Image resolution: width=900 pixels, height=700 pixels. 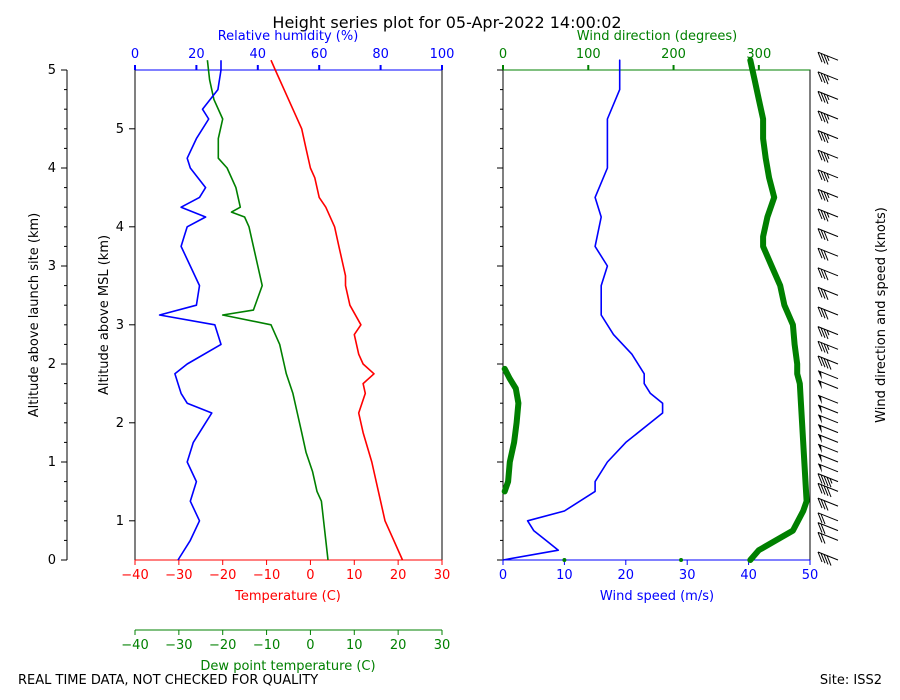 What do you see at coordinates (503, 54) in the screenshot?
I see `wind-dir-tick-label: 0` at bounding box center [503, 54].